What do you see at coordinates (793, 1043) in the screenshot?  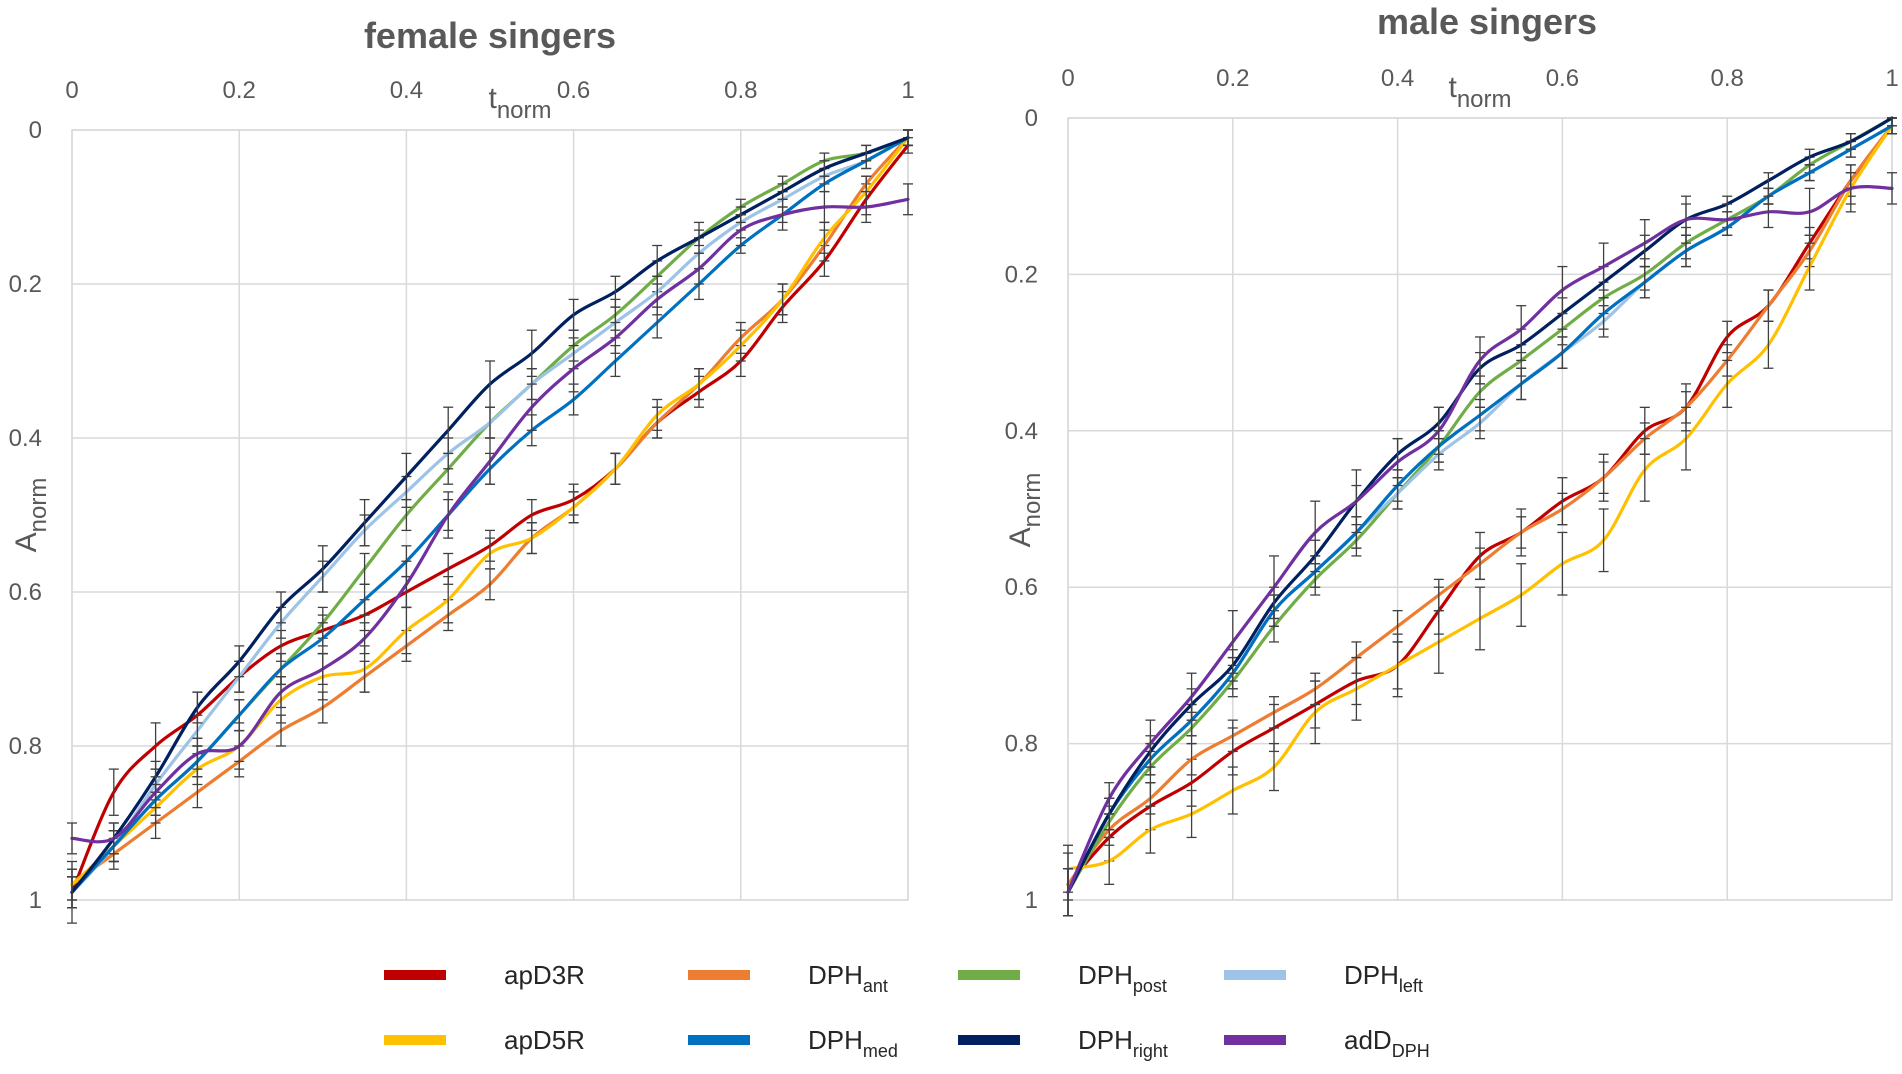 I see `legend-item-dph-med: DPHmed` at bounding box center [793, 1043].